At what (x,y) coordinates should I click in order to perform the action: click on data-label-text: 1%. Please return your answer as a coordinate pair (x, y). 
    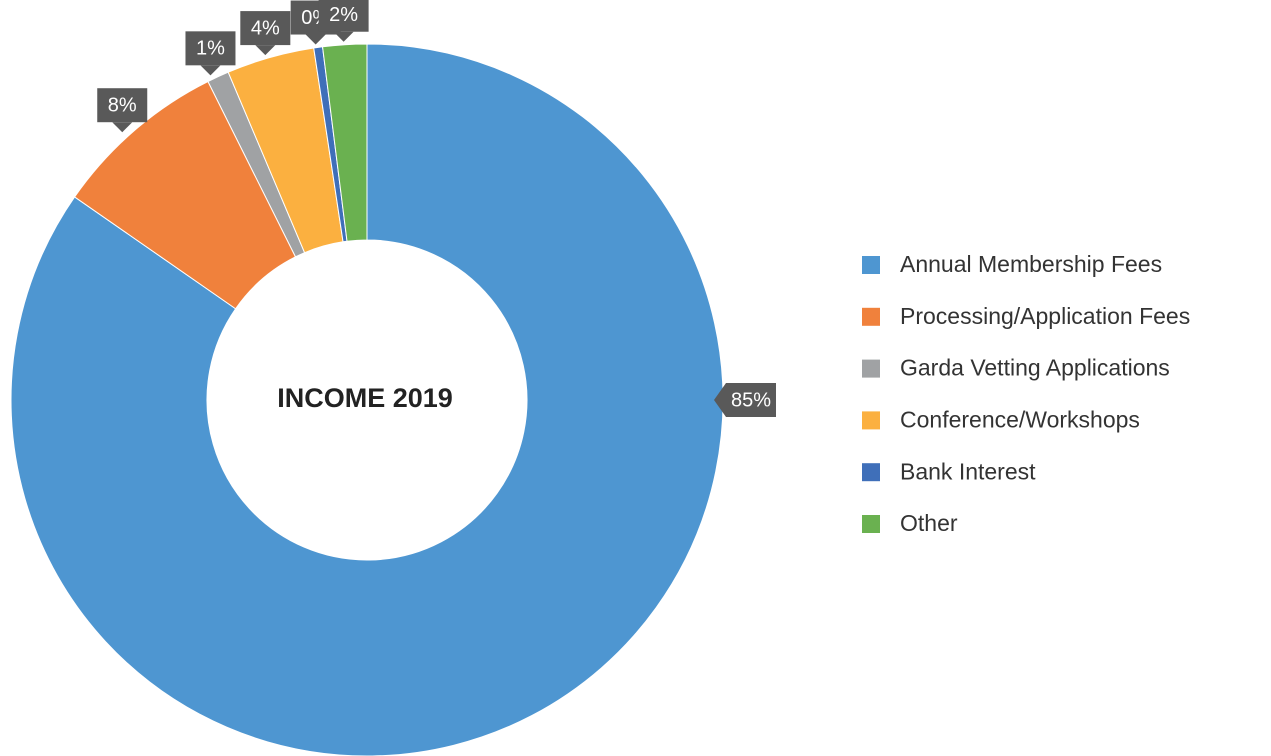
    Looking at the image, I should click on (210, 49).